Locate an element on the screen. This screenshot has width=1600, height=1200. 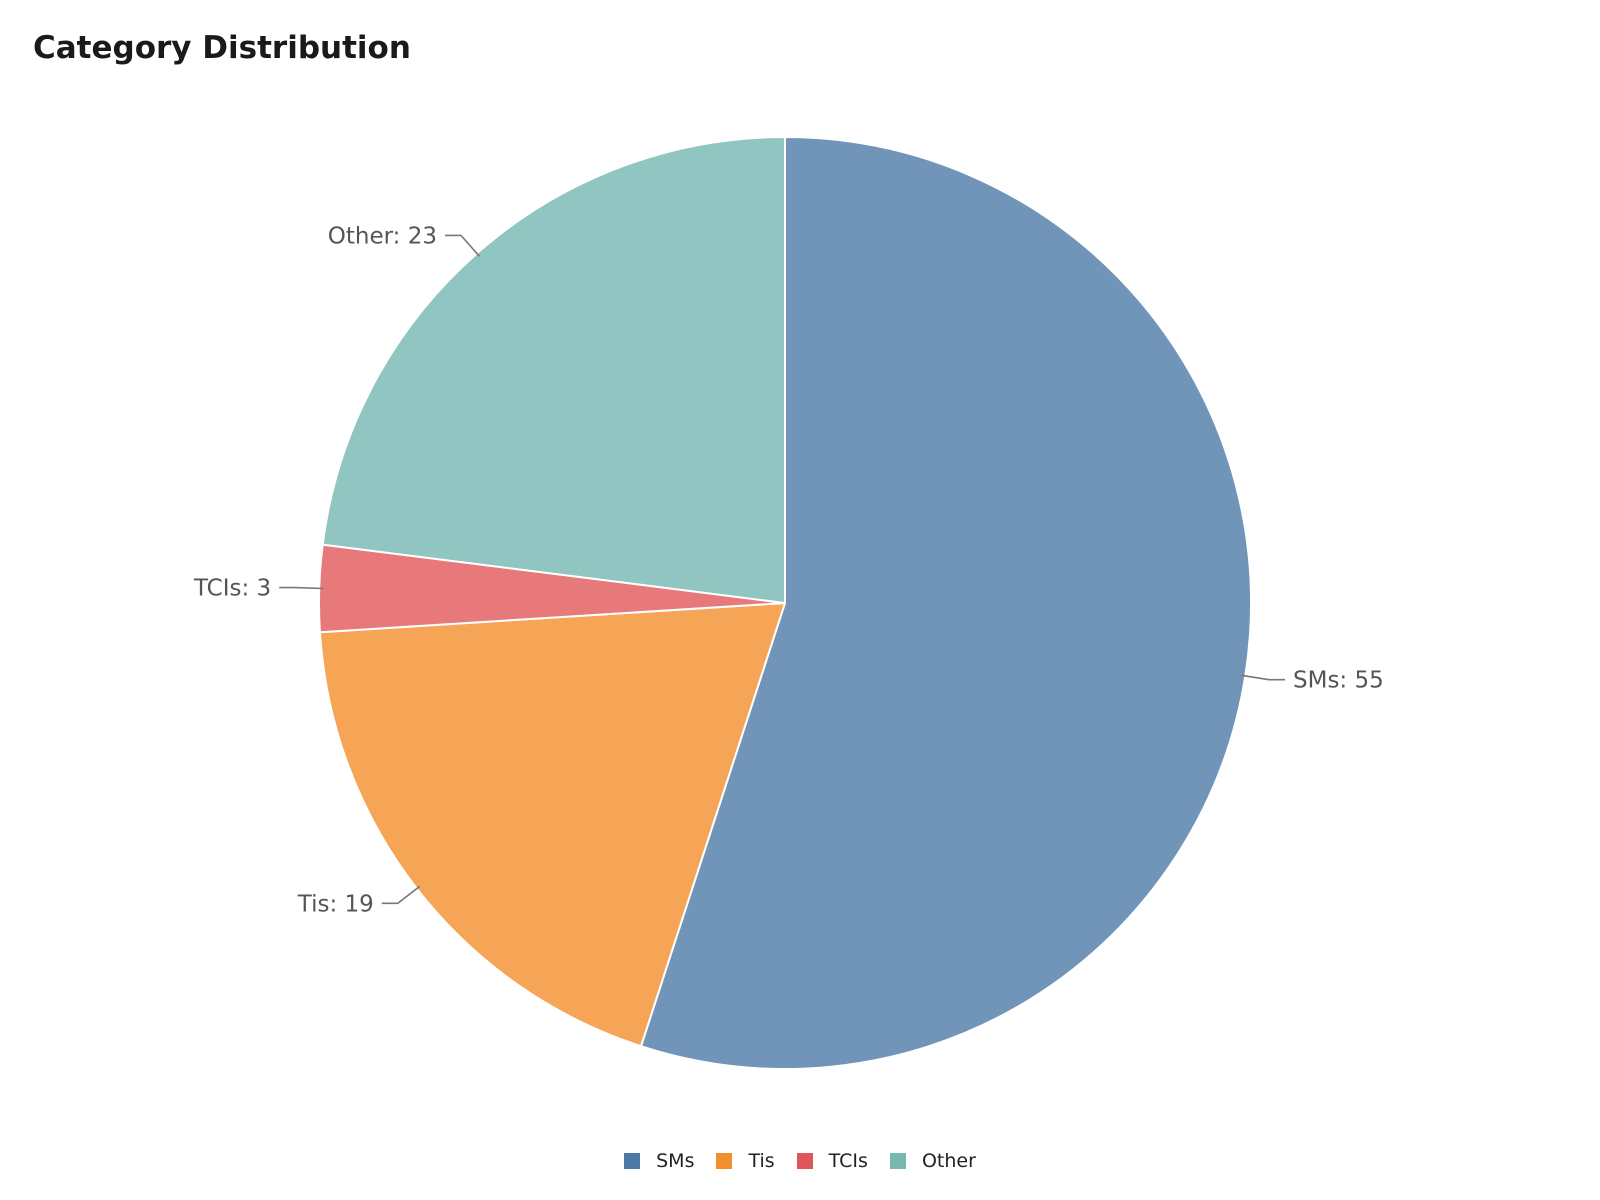
legend-swatch-sms is located at coordinates (632, 1161).